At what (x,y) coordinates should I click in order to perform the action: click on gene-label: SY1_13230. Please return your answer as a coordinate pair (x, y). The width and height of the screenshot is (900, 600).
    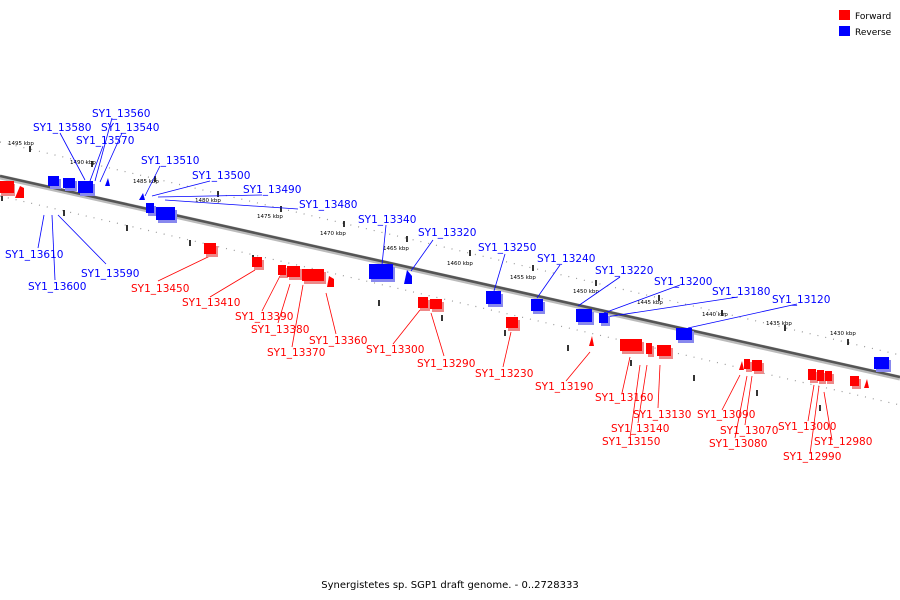
    Looking at the image, I should click on (504, 374).